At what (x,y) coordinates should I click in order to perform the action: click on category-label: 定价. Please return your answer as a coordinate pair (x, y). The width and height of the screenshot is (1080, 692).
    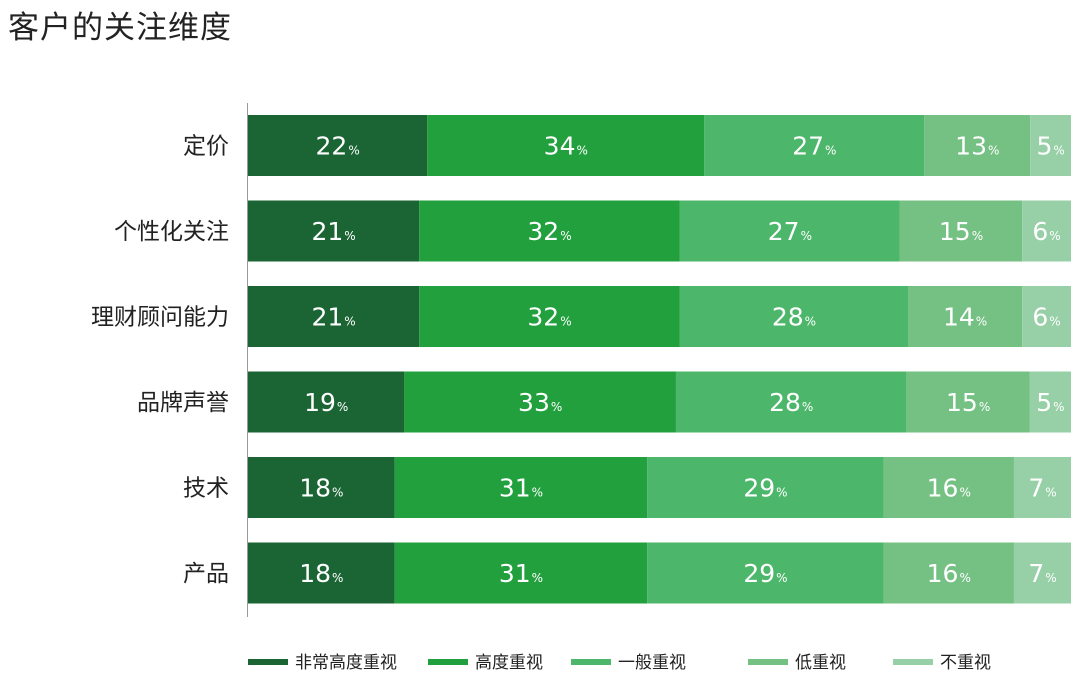
    Looking at the image, I should click on (206, 147).